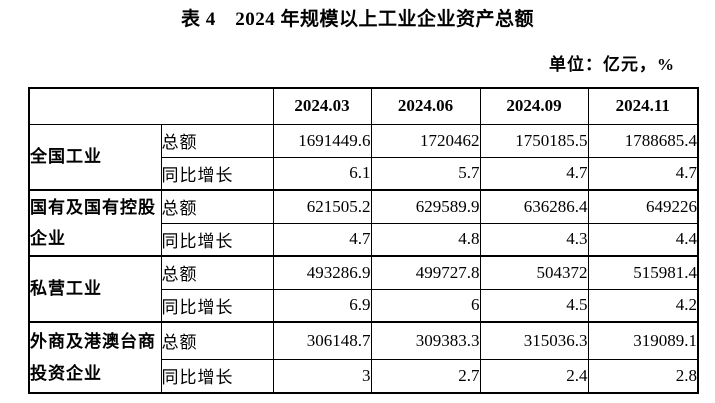  What do you see at coordinates (425, 206) in the screenshot?
I see `total-value-cell: 629589.9` at bounding box center [425, 206].